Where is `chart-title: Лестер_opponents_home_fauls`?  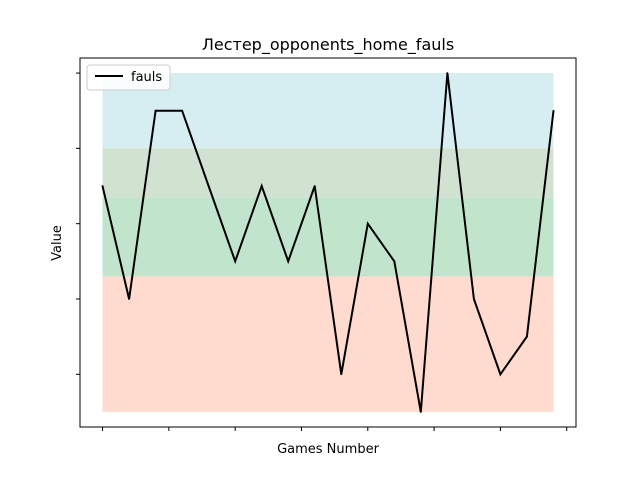
chart-title: Лестер_opponents_home_fauls is located at coordinates (328, 45).